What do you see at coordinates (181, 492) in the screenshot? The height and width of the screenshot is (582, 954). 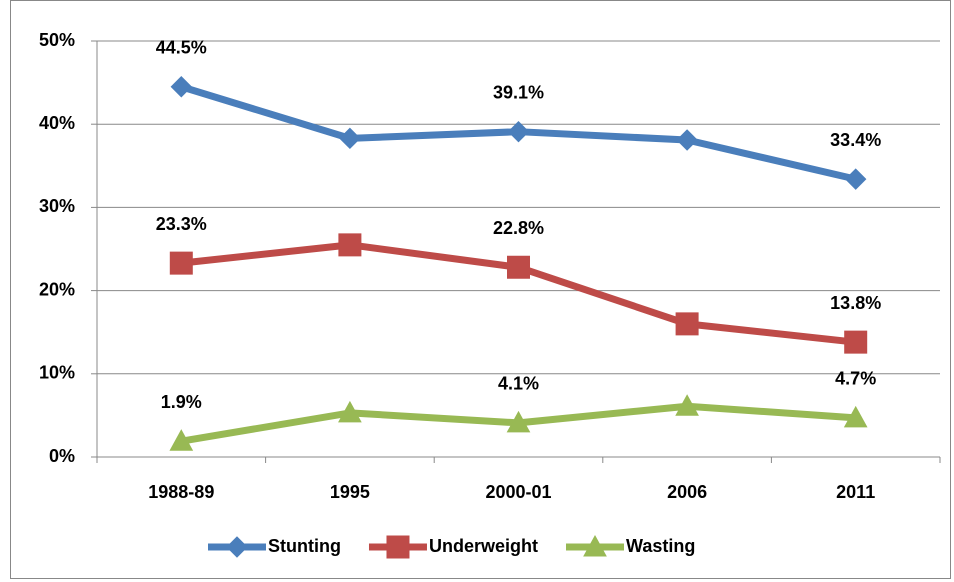 I see `x-tick-label: 1988-89` at bounding box center [181, 492].